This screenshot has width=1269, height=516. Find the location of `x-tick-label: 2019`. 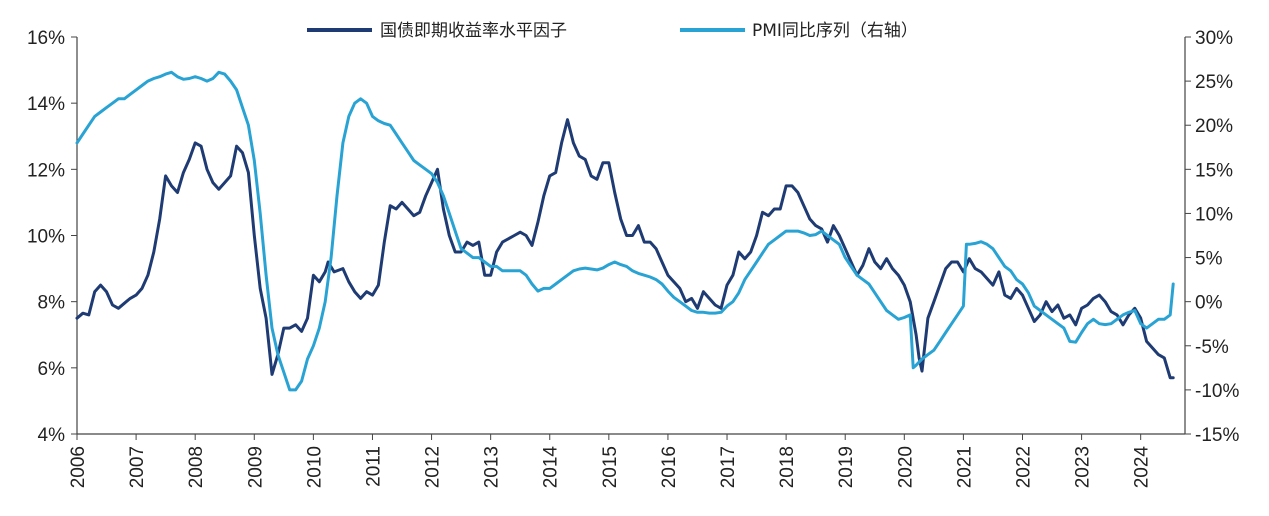

x-tick-label: 2019 is located at coordinates (846, 467).